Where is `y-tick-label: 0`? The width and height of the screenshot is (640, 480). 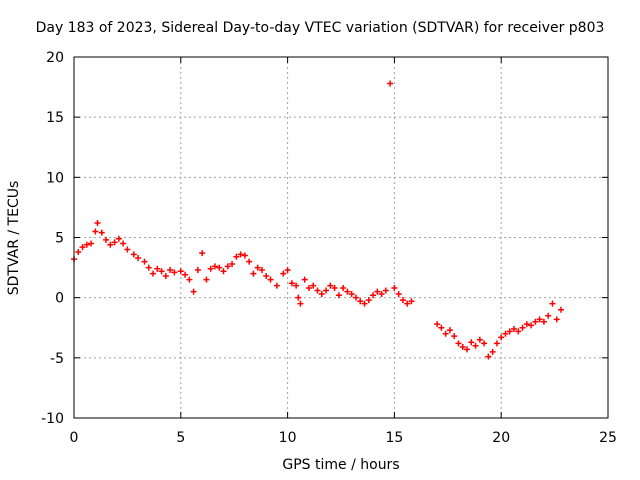
y-tick-label: 0 is located at coordinates (59, 299).